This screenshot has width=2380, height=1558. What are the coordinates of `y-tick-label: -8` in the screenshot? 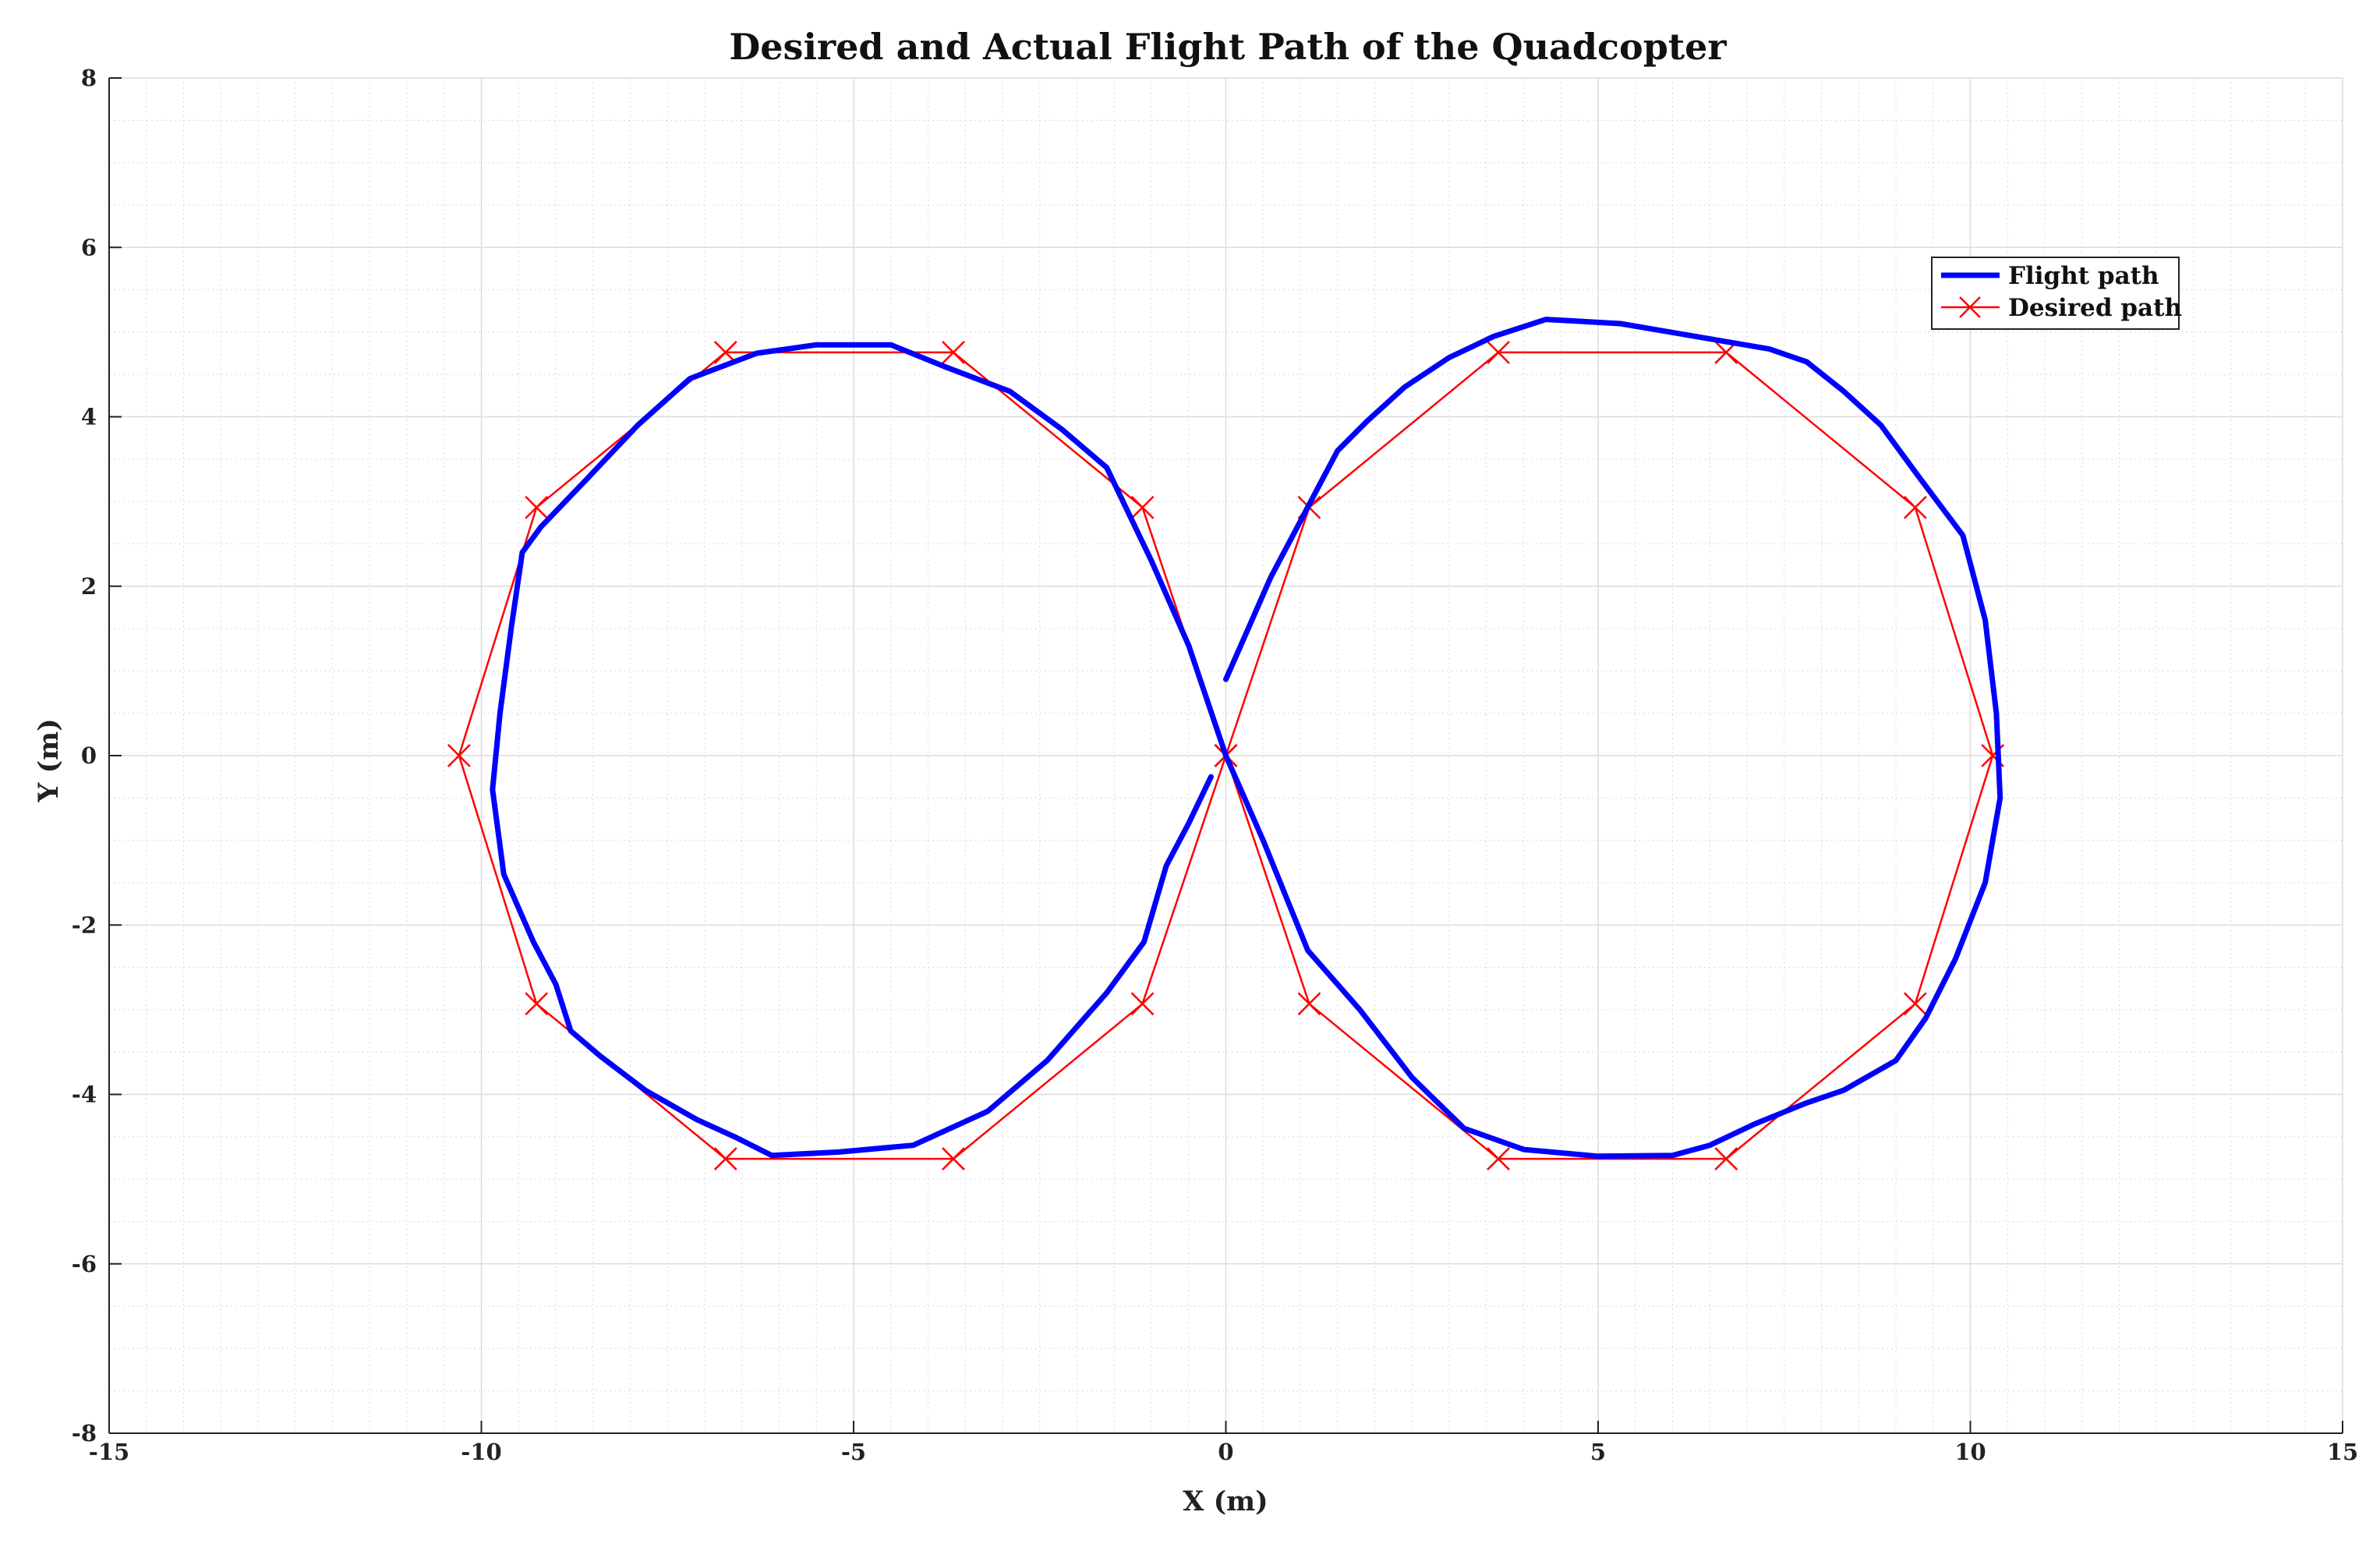 It's located at (84, 1433).